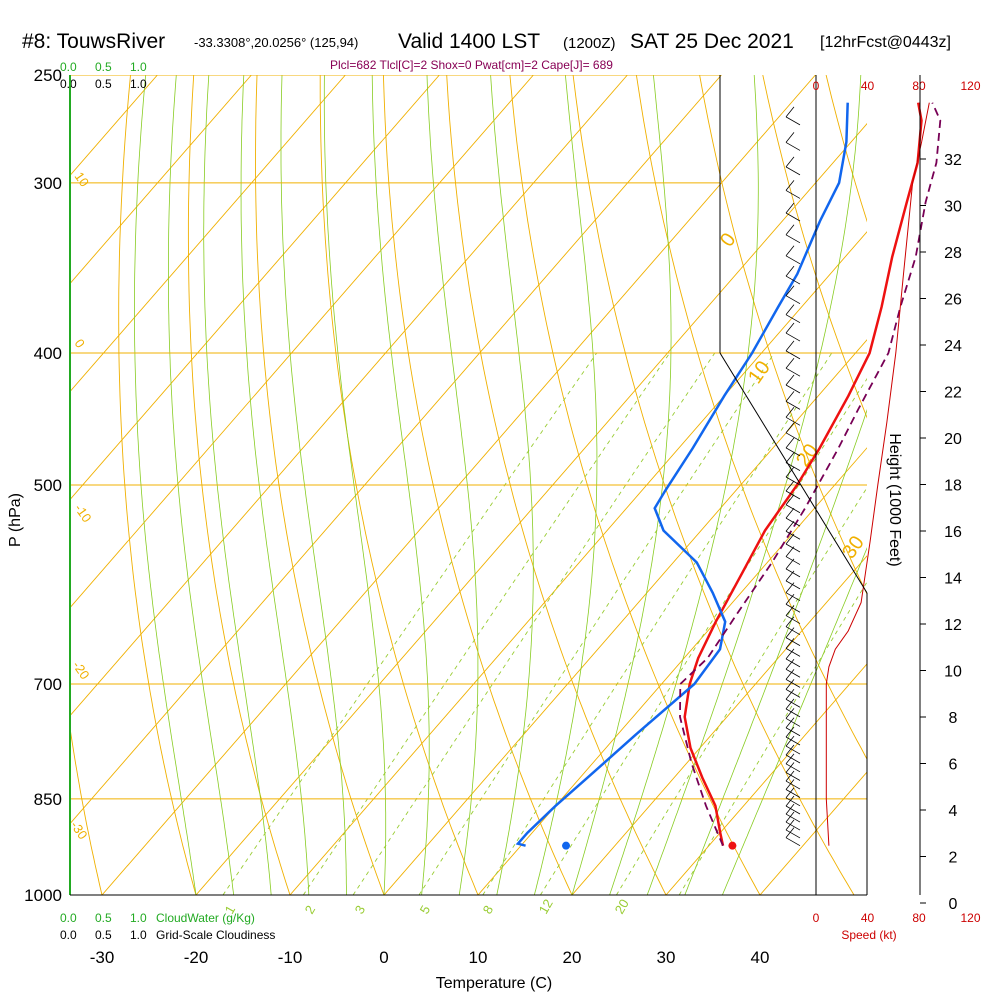 The height and width of the screenshot is (1000, 1000). What do you see at coordinates (43, 895) in the screenshot?
I see `pressure-tick-label: 1000` at bounding box center [43, 895].